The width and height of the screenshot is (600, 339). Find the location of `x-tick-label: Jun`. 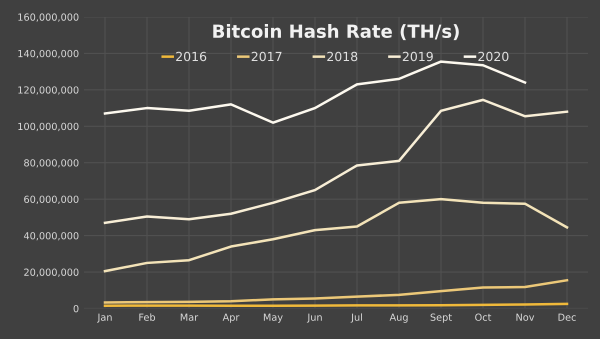

x-tick-label: Jun is located at coordinates (314, 318).